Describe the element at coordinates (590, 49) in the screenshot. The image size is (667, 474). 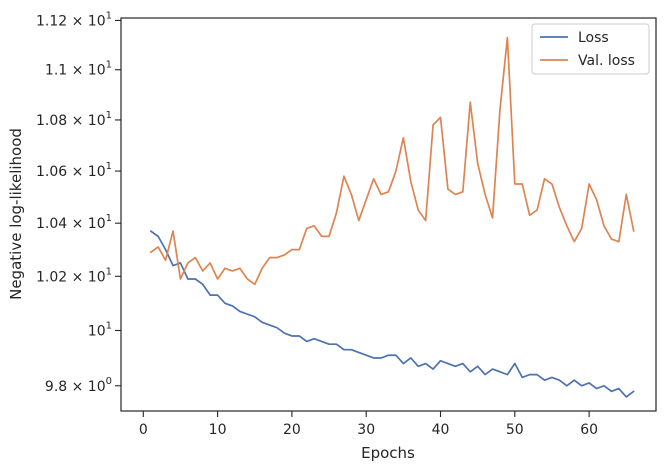
I see `legend: Loss Val. loss` at that location.